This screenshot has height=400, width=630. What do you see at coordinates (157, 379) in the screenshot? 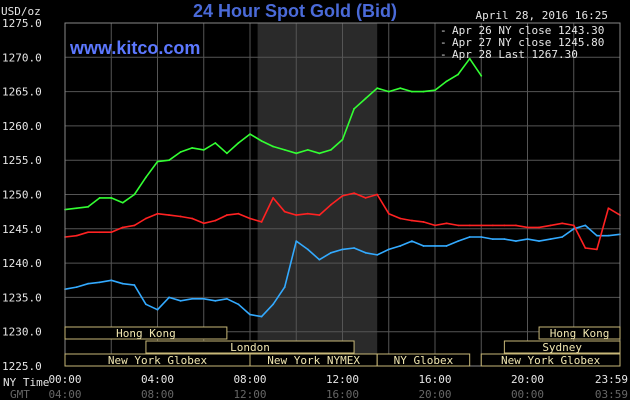
I see `x-tick-label-ny: 04:00` at bounding box center [157, 379].